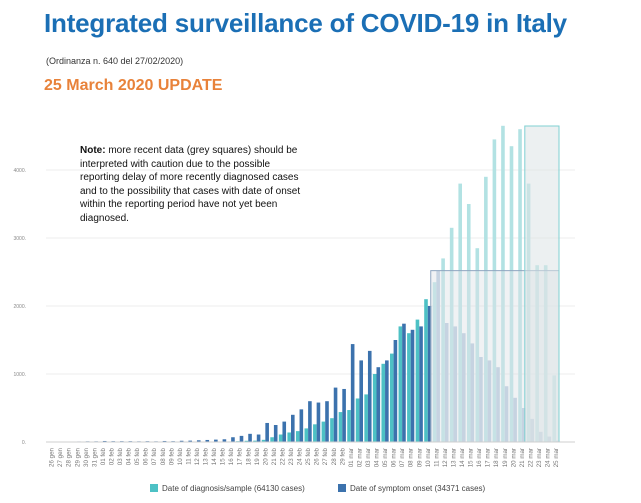  Describe the element at coordinates (227, 488) in the screenshot. I see `legend-diagnosis: Date of diagnosis/sample (64130 cases)` at that location.